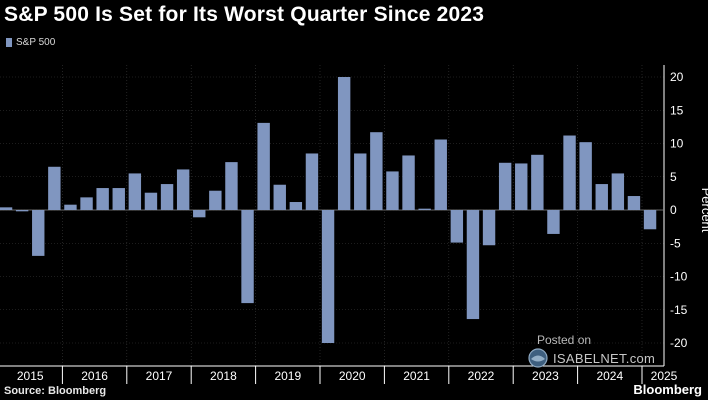  I want to click on brand-label: Bloomberg, so click(667, 389).